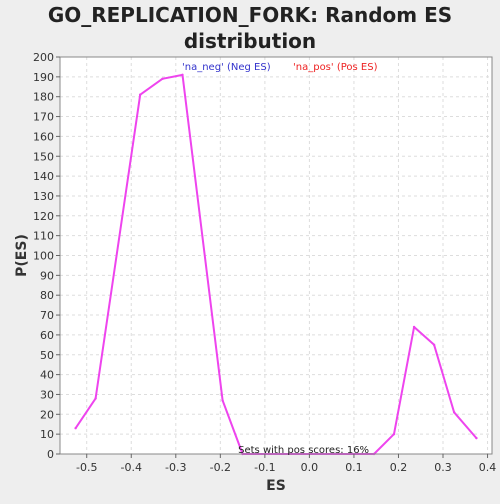 The height and width of the screenshot is (504, 500). Describe the element at coordinates (43, 136) in the screenshot. I see `y-tick-label: 160` at that location.